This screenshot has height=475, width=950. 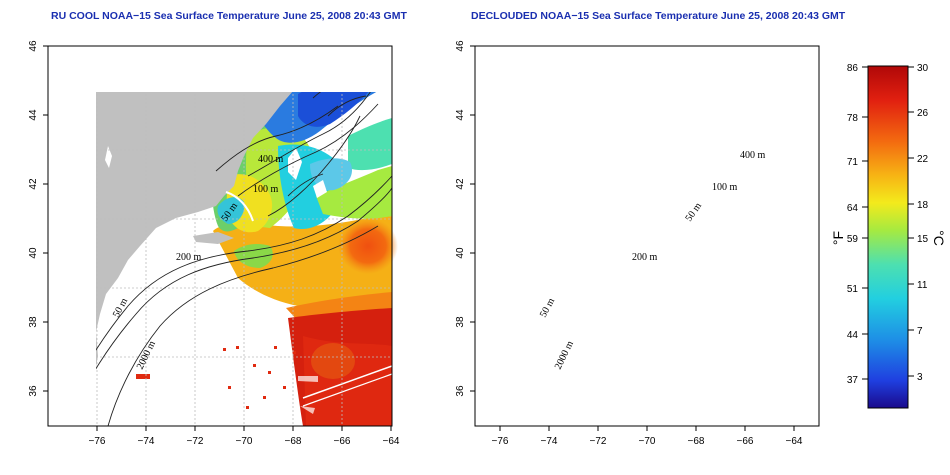 I want to click on right-lat-tick-36: 36, so click(x=460, y=391).